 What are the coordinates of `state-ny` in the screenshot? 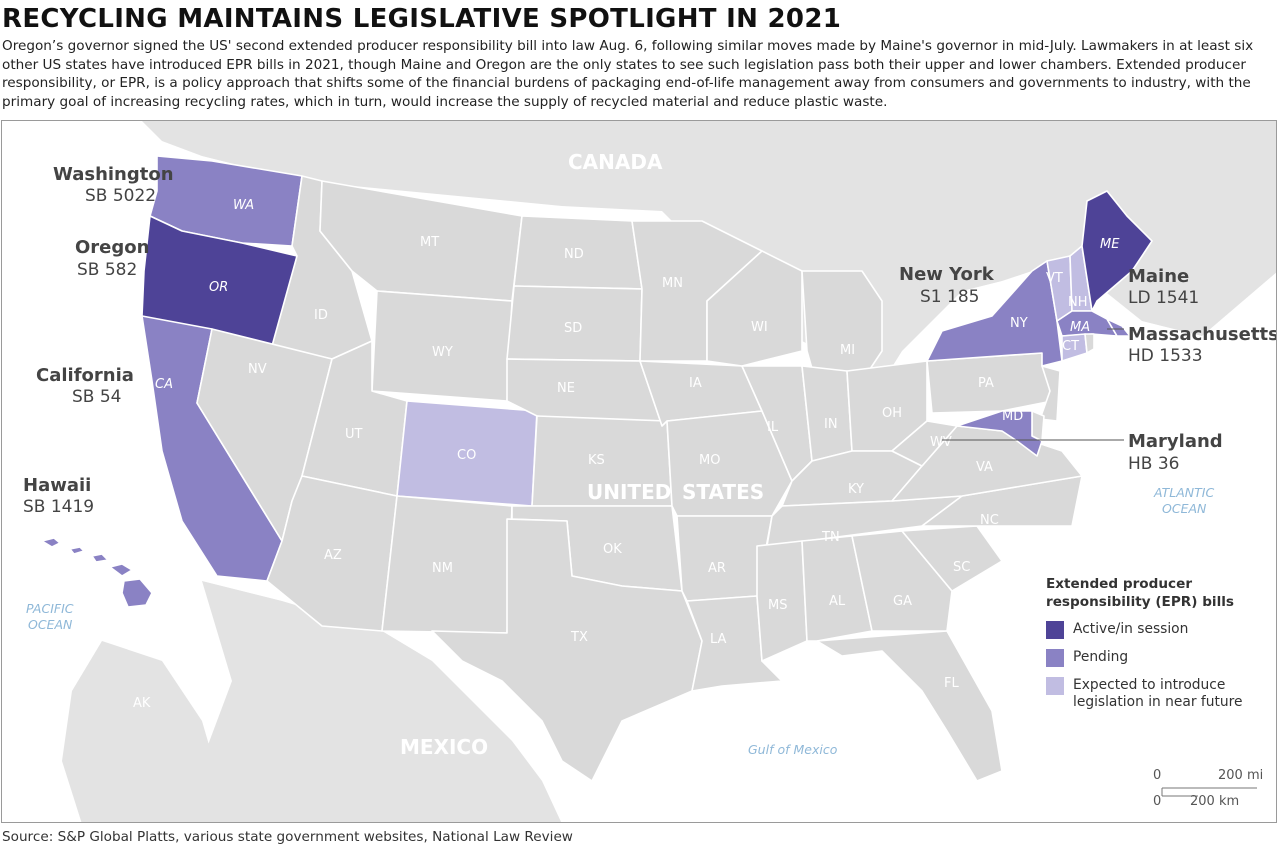 It's located at (994, 313).